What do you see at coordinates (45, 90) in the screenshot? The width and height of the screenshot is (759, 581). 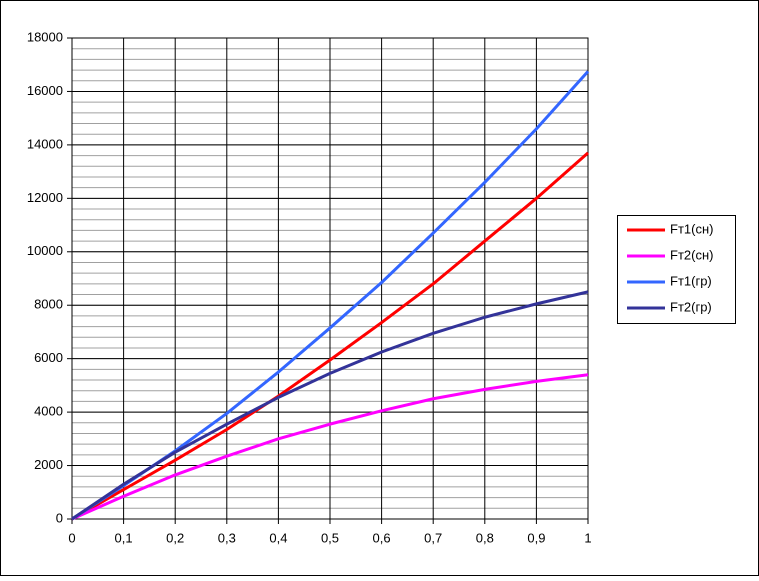 I see `y-tick-label: 16000` at bounding box center [45, 90].